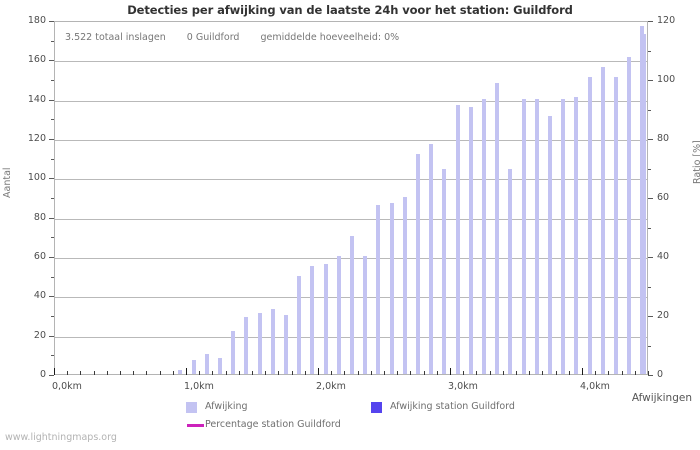 Image resolution: width=700 pixels, height=450 pixels. Describe the element at coordinates (61, 437) in the screenshot. I see `watermark: www.lightningmaps.org` at that location.